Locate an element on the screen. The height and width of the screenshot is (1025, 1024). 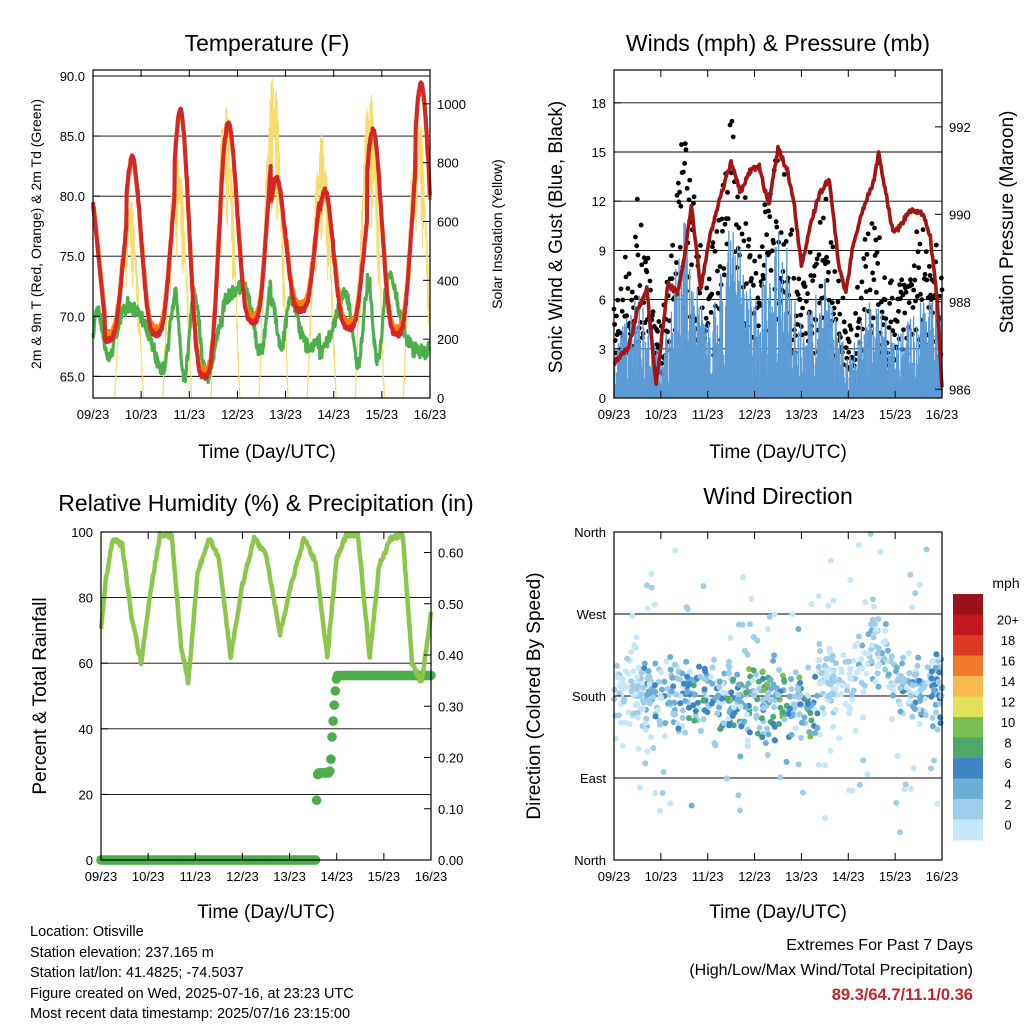
wind-direction-title: Wind Direction is located at coordinates (778, 496).